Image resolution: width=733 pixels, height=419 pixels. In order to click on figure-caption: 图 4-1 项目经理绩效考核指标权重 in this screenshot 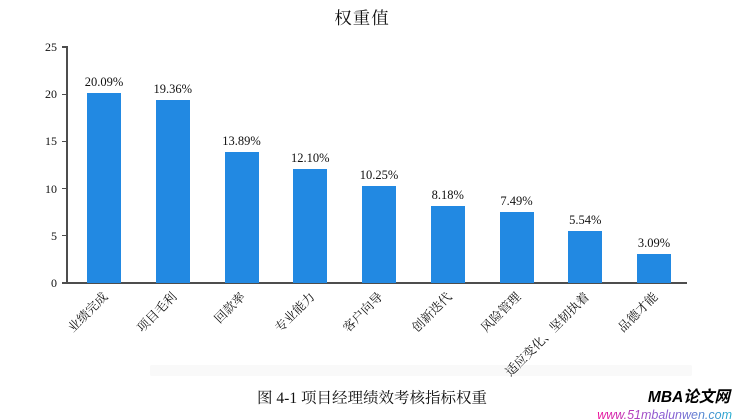, I will do `click(372, 397)`.